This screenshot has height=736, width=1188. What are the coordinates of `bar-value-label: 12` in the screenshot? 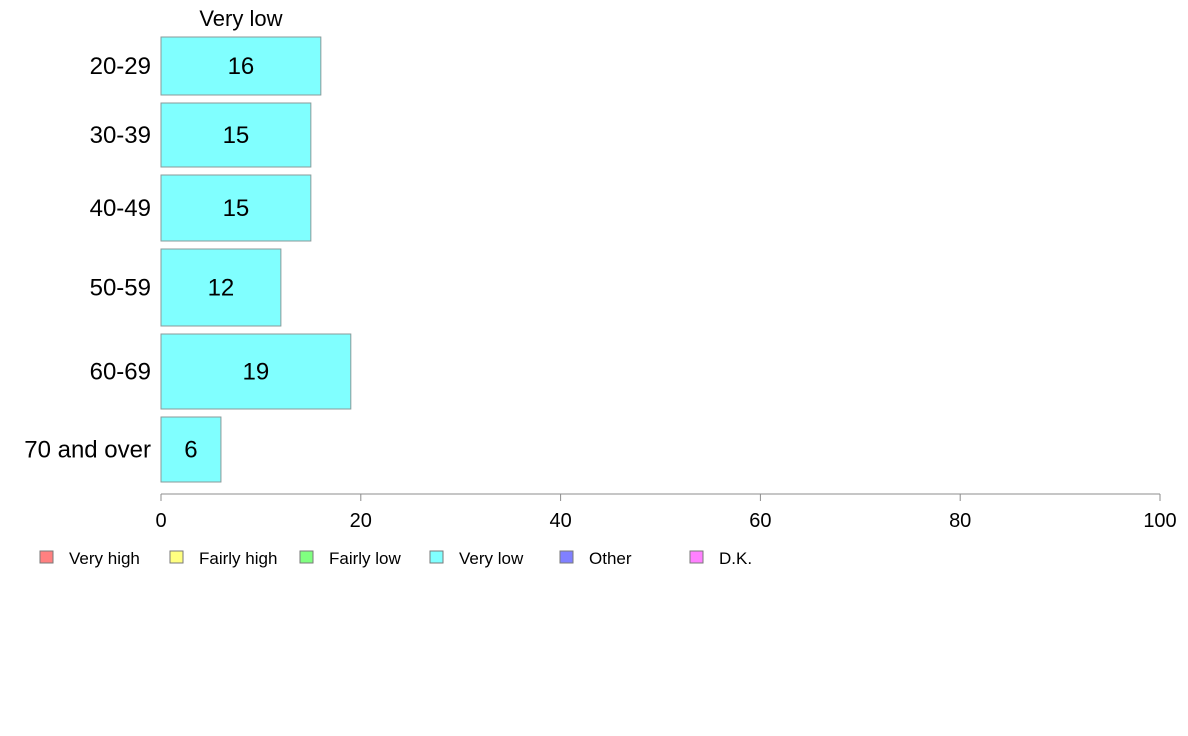 It's located at (221, 288).